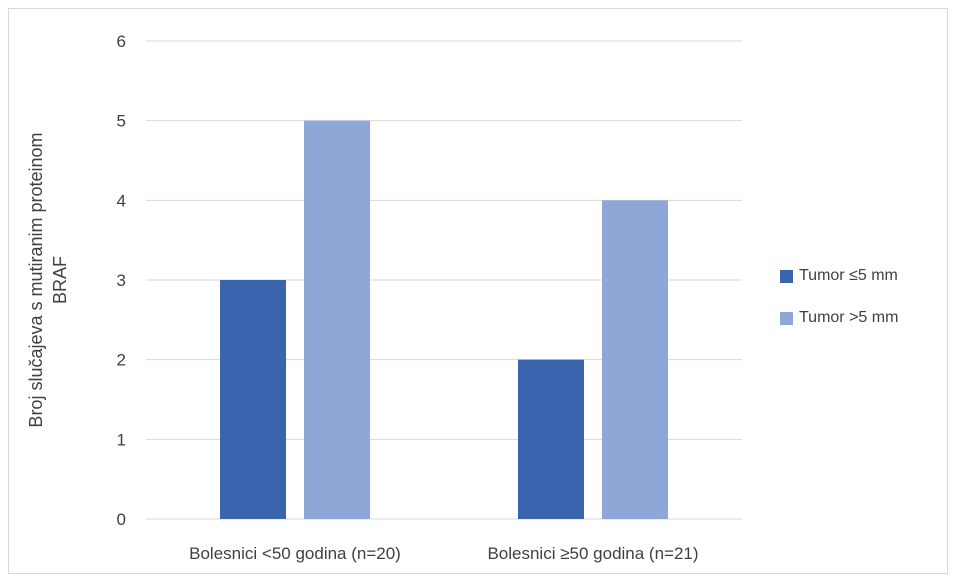  I want to click on y-tick-label: 0, so click(121, 519).